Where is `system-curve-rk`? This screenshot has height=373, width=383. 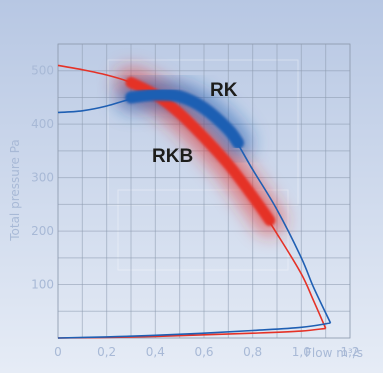
system-curve-rk is located at coordinates (194, 330).